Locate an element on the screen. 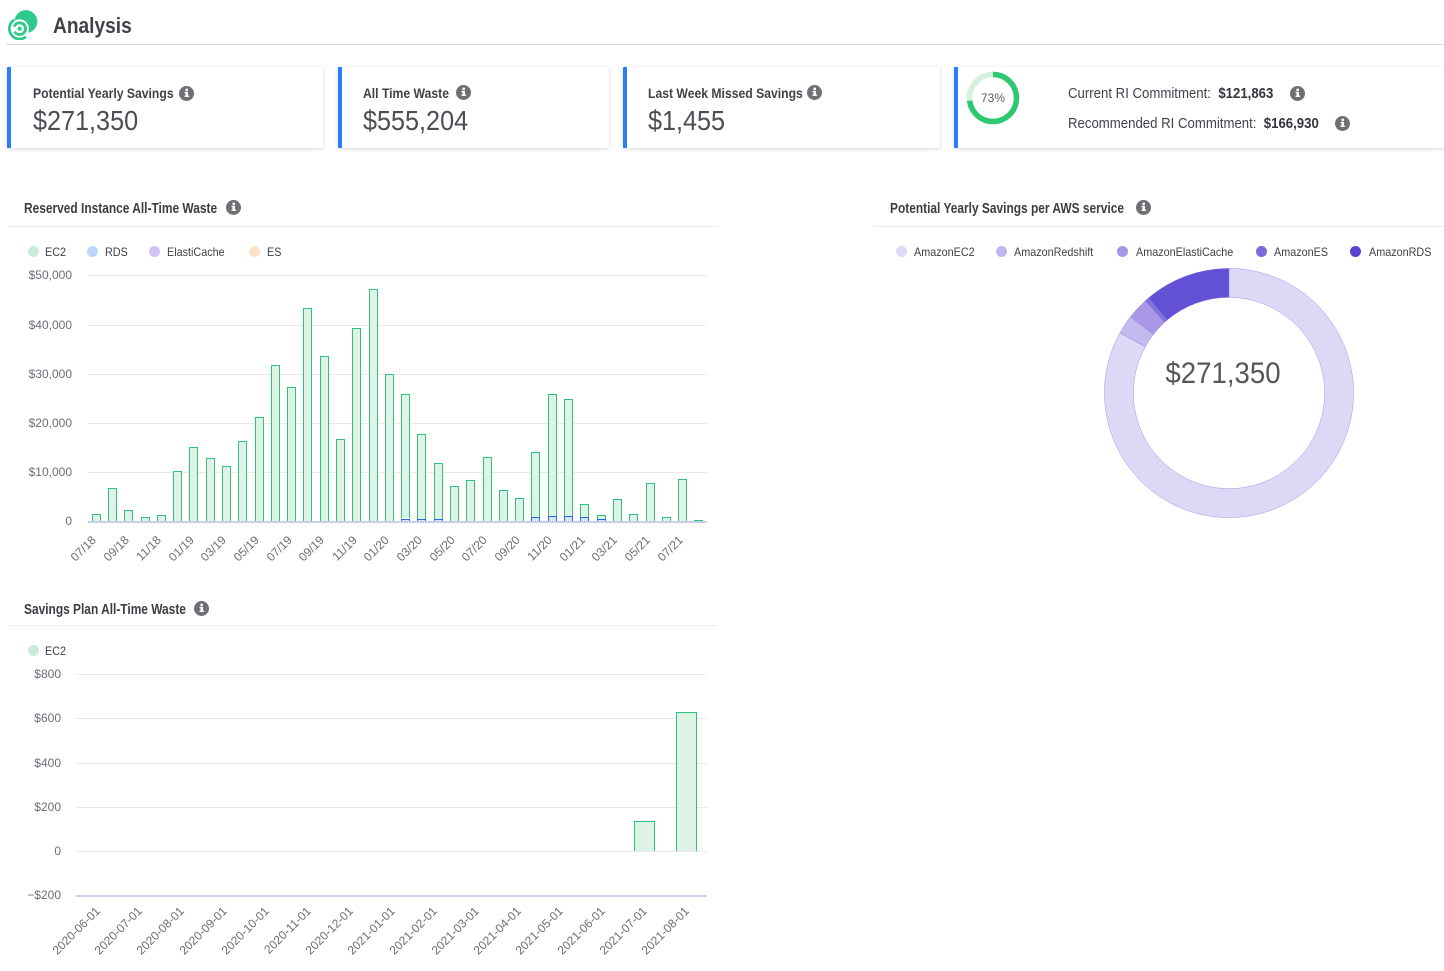  svg-text: 73% is located at coordinates (993, 98).